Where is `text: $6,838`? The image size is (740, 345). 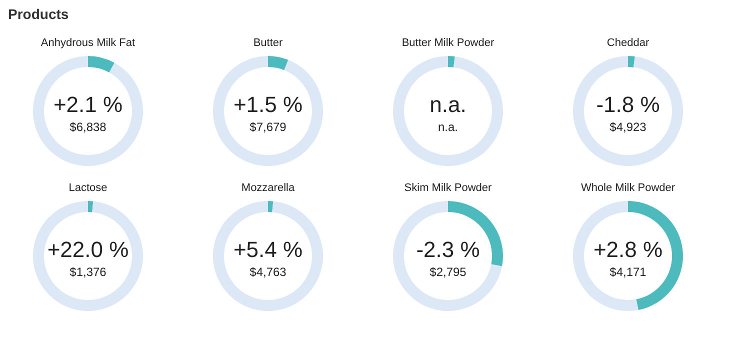
text: $6,838 is located at coordinates (88, 127).